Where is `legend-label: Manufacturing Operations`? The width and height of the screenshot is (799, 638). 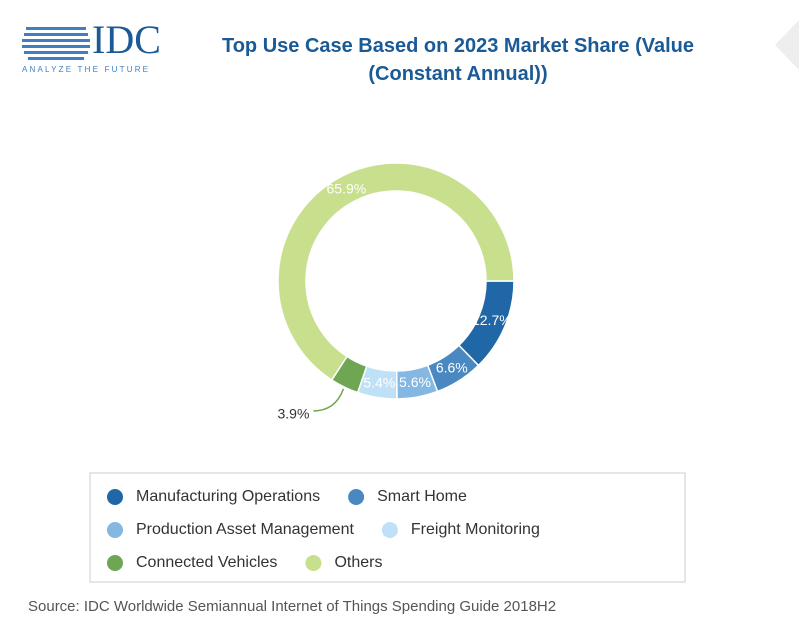
legend-label: Manufacturing Operations is located at coordinates (228, 496).